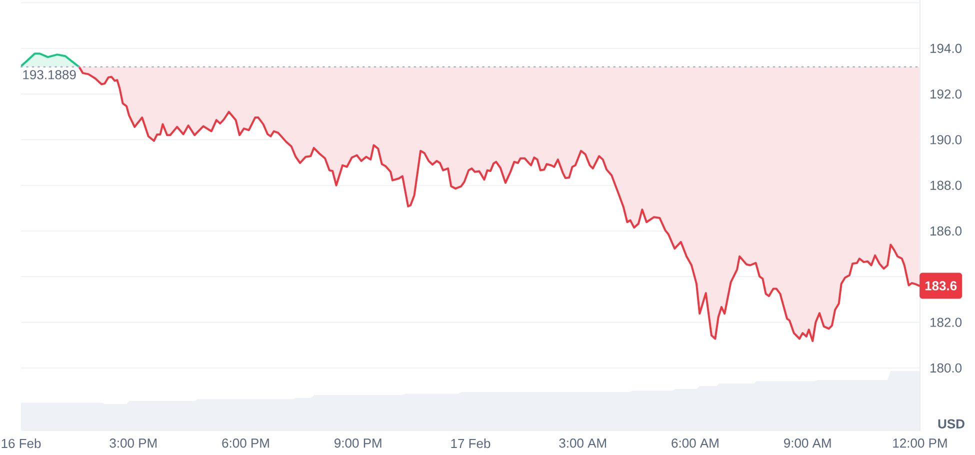 This screenshot has height=455, width=975. Describe the element at coordinates (946, 231) in the screenshot. I see `y-tick-label: 186.0` at that location.